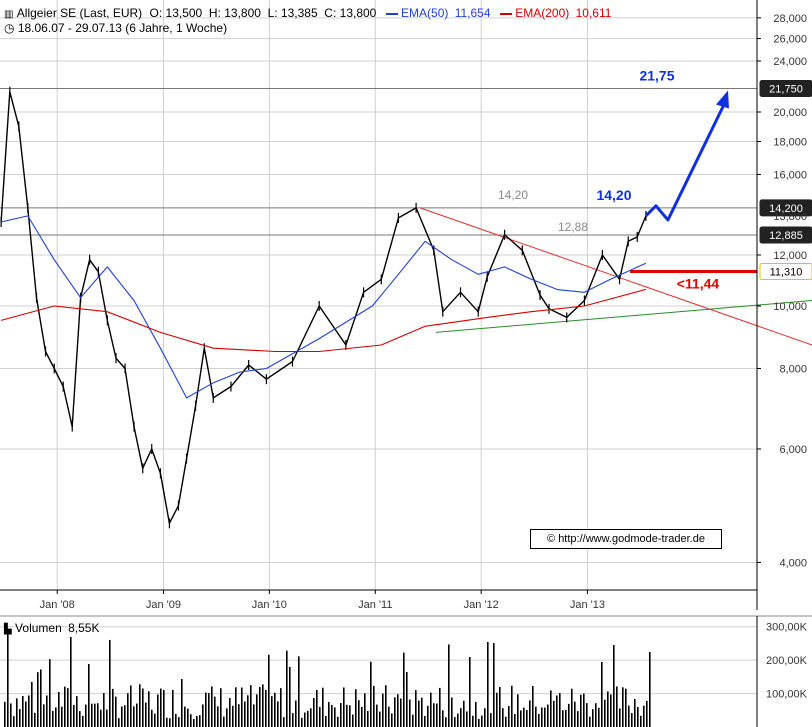 The width and height of the screenshot is (812, 727). Describe the element at coordinates (790, 217) in the screenshot. I see `y-tick-label: 13,800` at that location.